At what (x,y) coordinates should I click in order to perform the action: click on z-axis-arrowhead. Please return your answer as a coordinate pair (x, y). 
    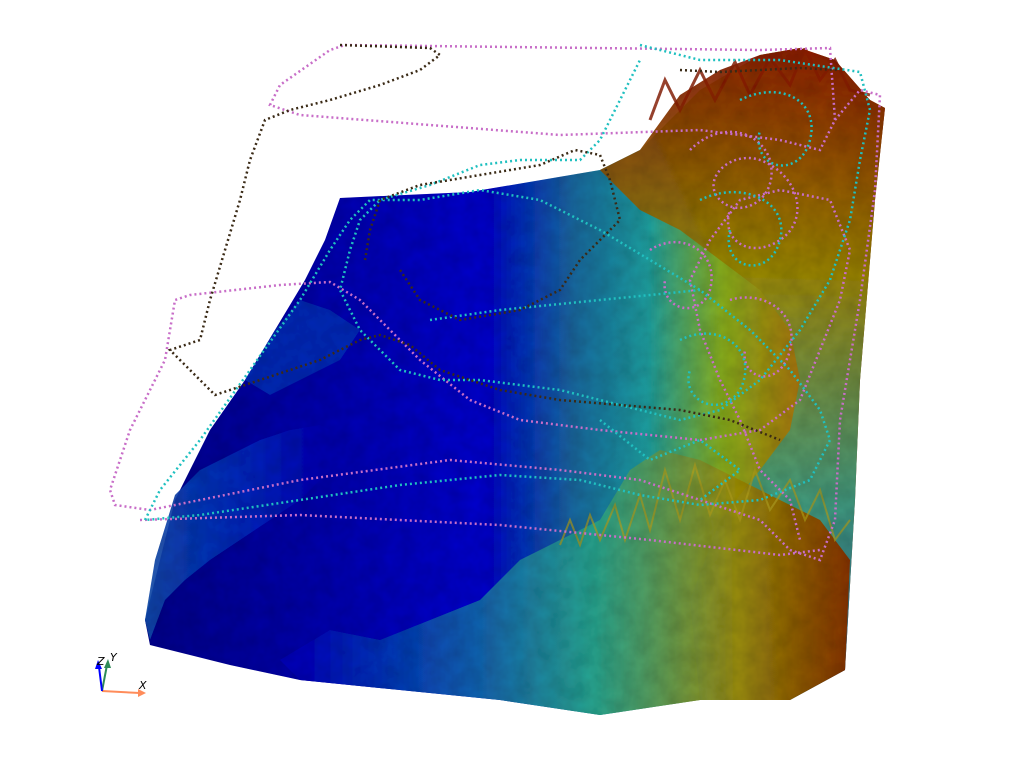
    Looking at the image, I should click on (98, 664).